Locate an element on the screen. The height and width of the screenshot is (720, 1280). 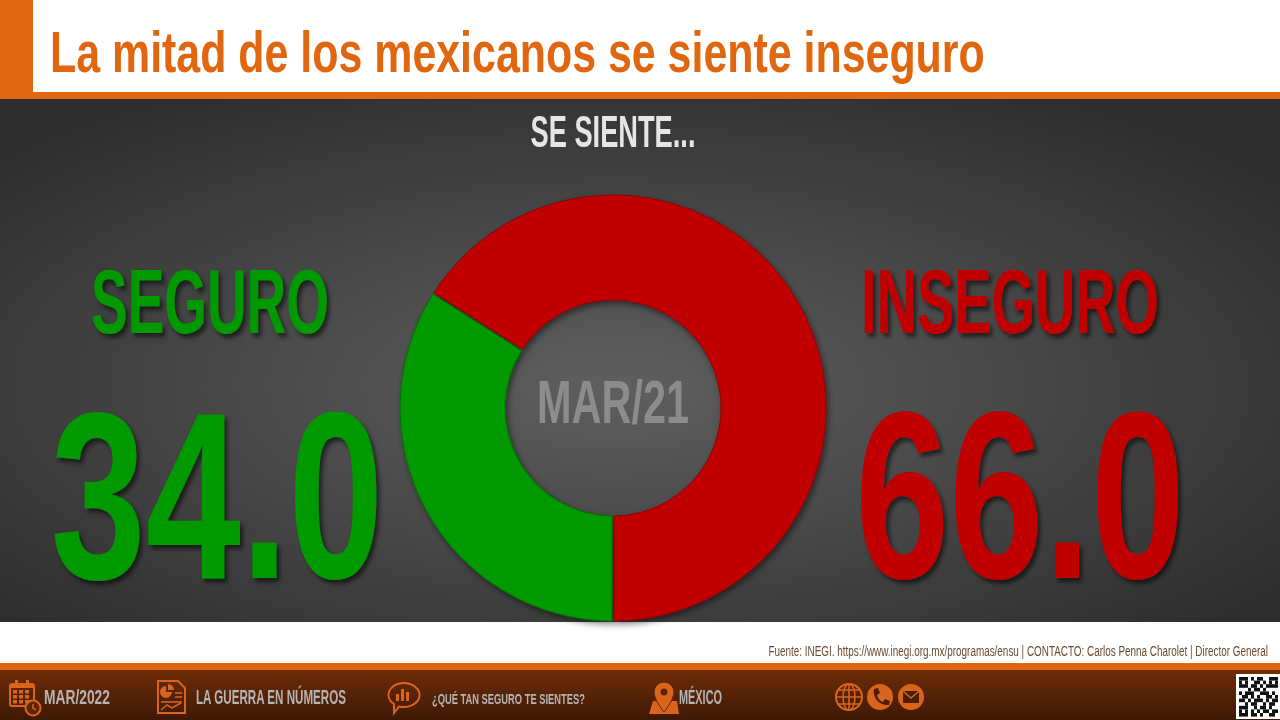
data-label: 34.0 is located at coordinates (217, 495).